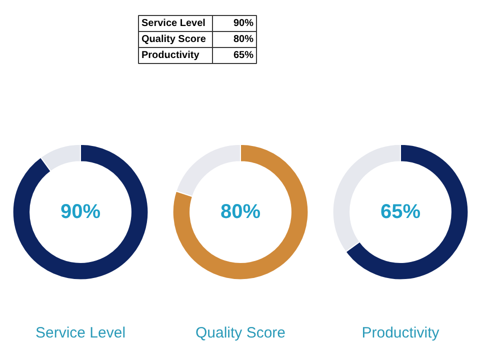 This screenshot has height=360, width=480. What do you see at coordinates (243, 23) in the screenshot?
I see `text: 90%` at bounding box center [243, 23].